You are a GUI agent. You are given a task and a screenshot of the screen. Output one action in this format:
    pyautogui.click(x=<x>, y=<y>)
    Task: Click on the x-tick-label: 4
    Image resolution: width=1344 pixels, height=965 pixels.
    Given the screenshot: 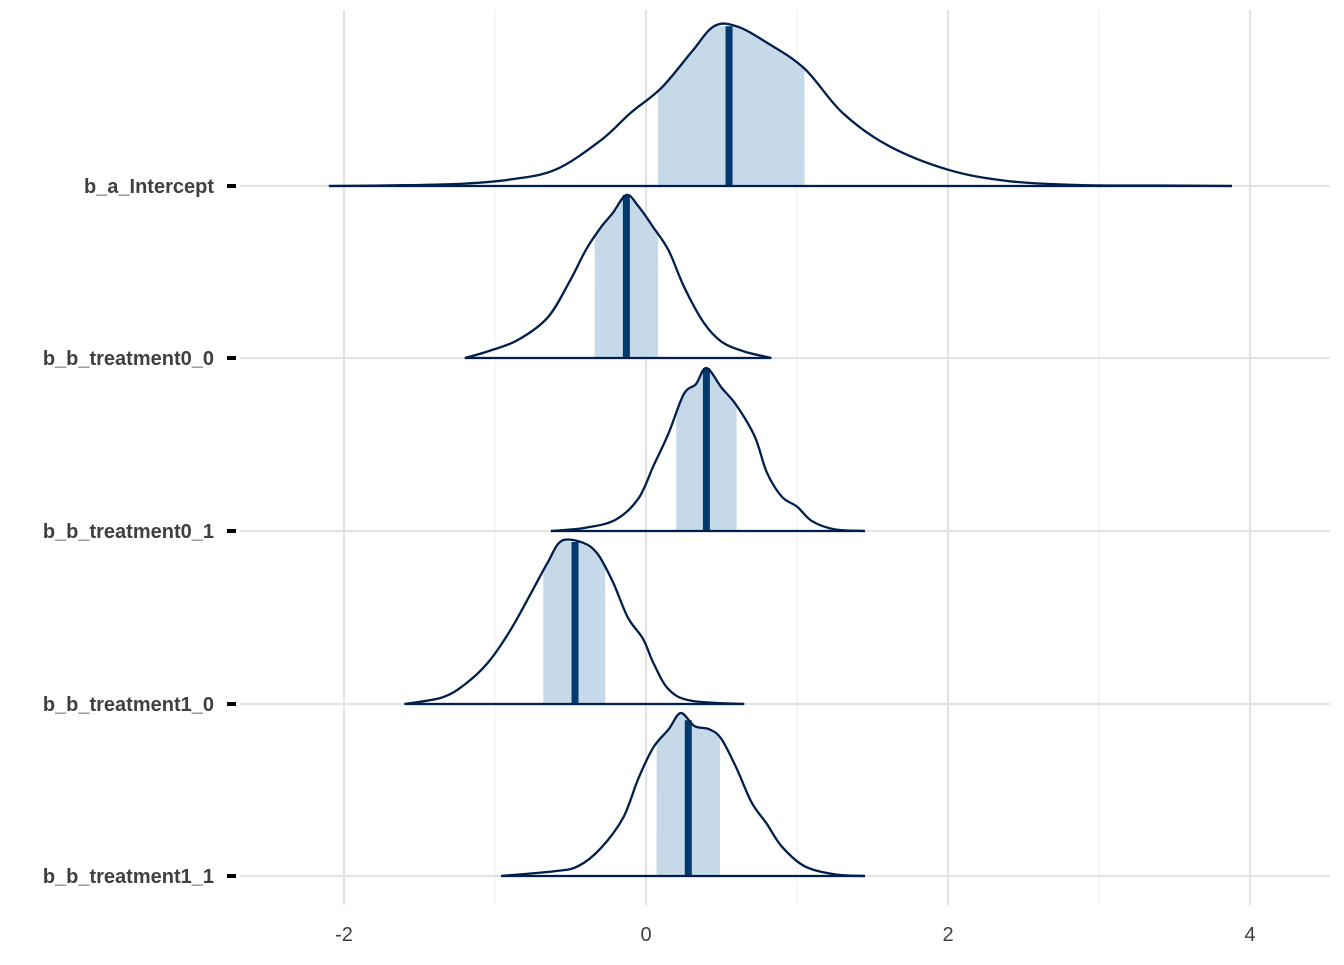 What is the action you would take?
    pyautogui.click(x=1249, y=935)
    